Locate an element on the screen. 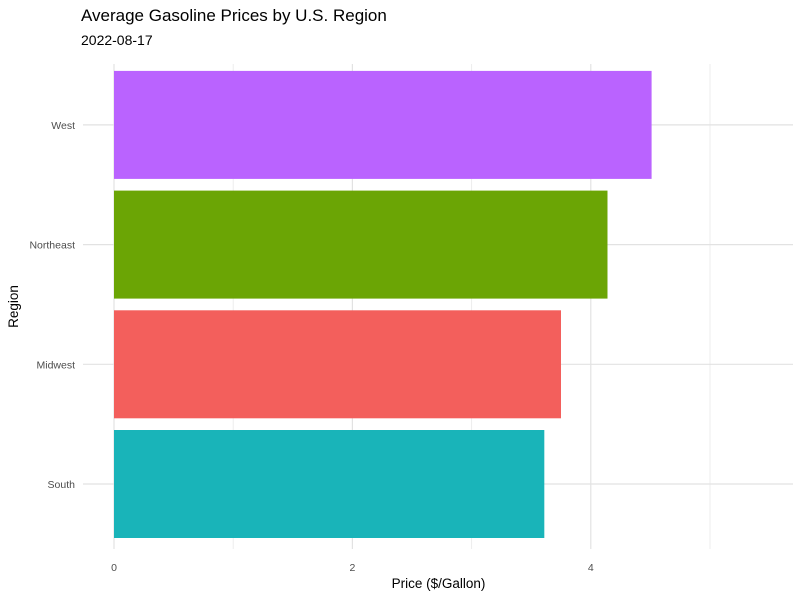  bar-northeast is located at coordinates (361, 244).